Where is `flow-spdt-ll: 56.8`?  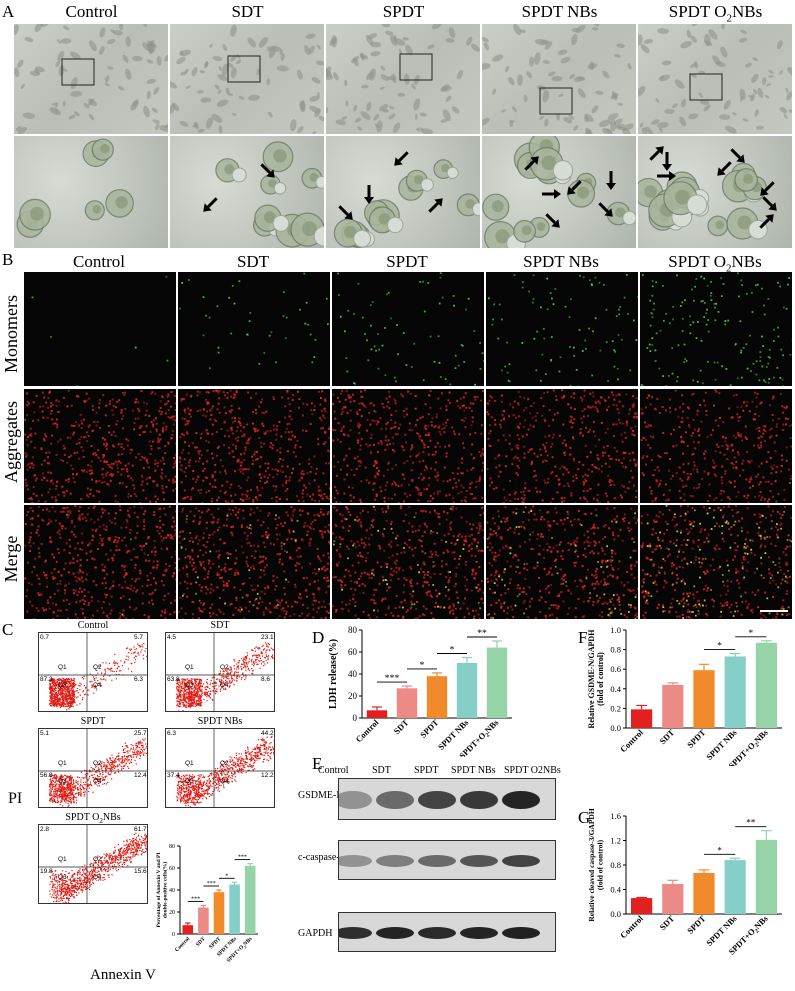 flow-spdt-ll: 56.8 is located at coordinates (46, 775).